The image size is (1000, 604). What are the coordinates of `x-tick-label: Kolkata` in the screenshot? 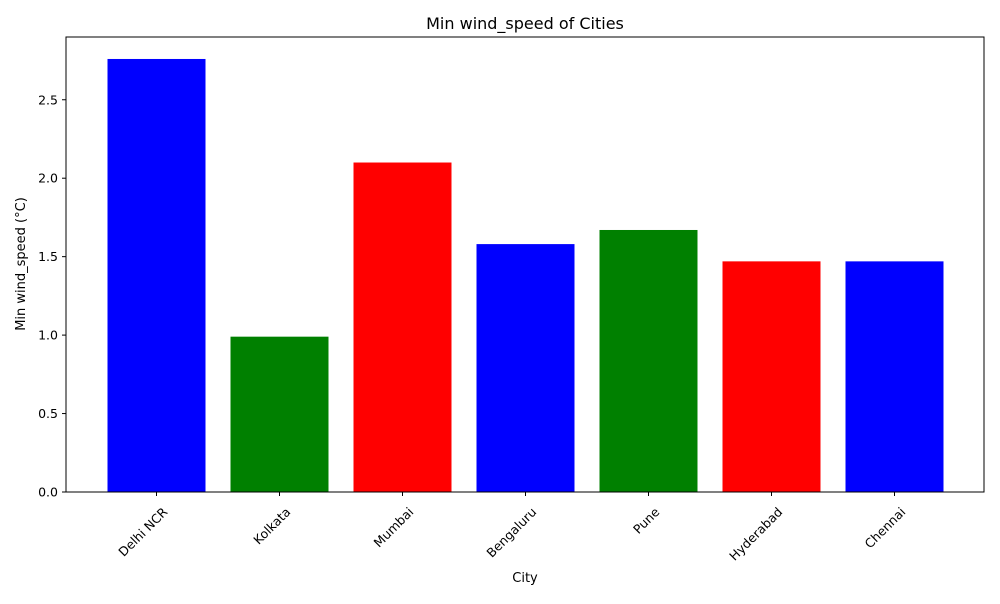 It's located at (271, 525).